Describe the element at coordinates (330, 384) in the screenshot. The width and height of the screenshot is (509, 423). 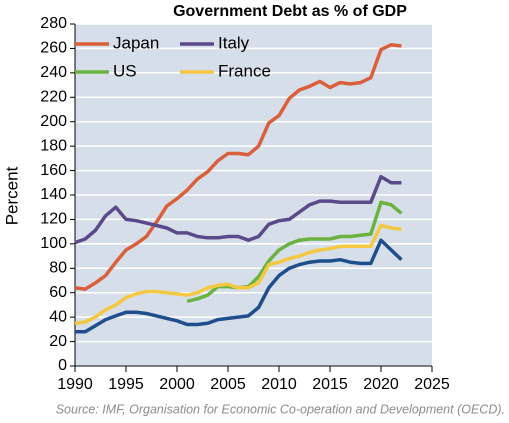
I see `x-tick-label: 2015` at that location.